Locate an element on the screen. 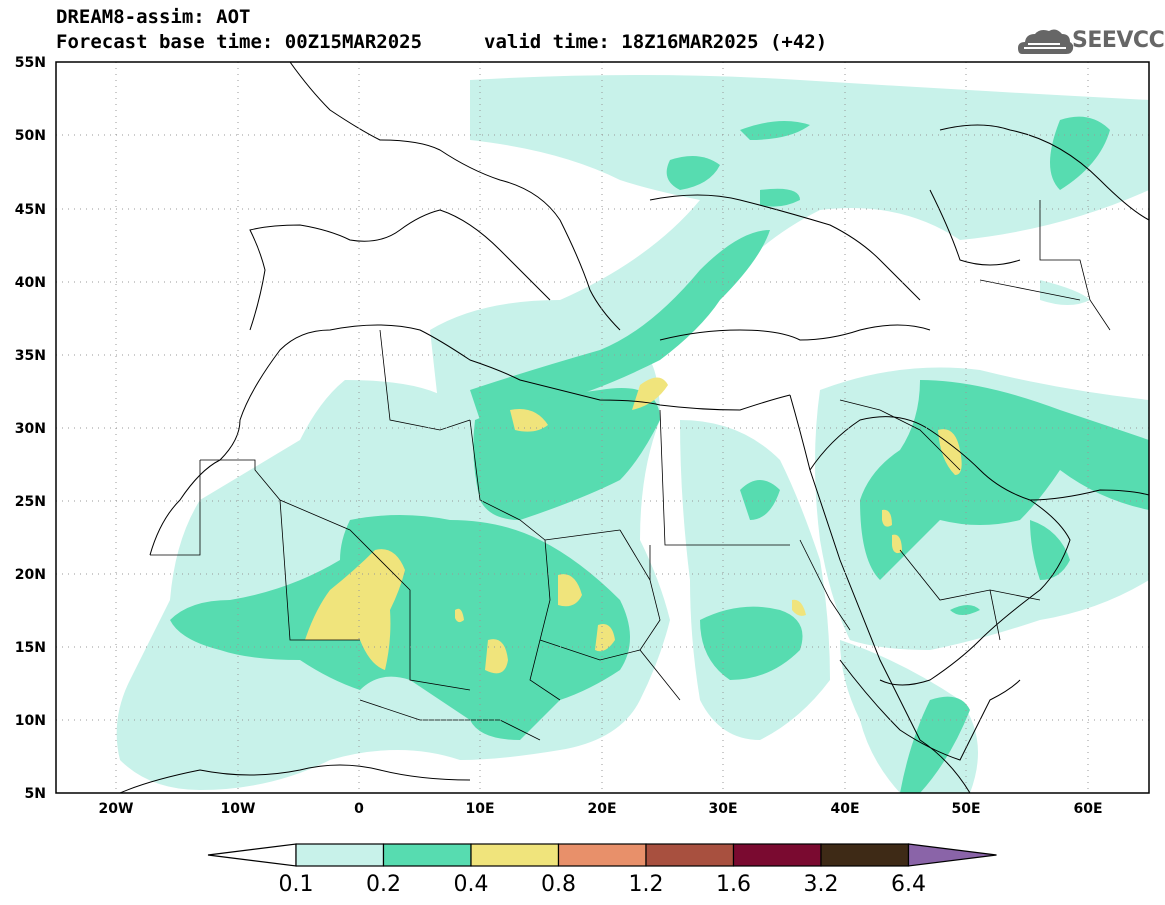 The width and height of the screenshot is (1165, 905). colorbar: 0.1 0.2 0.4 0.8 1.2 1.6 3.2 6.4 is located at coordinates (602, 870).